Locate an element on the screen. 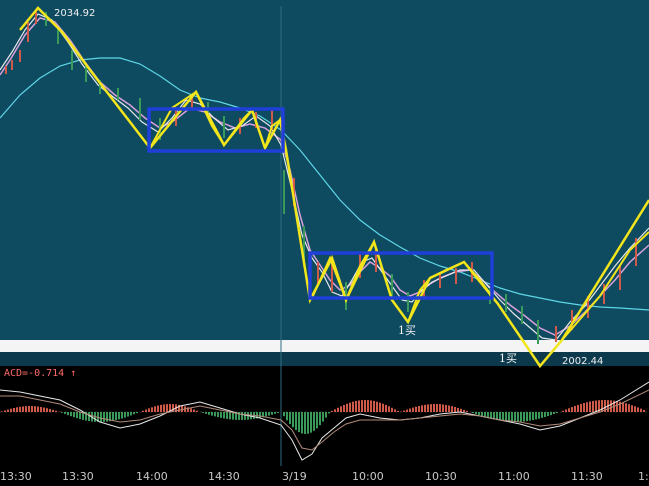  time-label: 11:00 is located at coordinates (514, 476).